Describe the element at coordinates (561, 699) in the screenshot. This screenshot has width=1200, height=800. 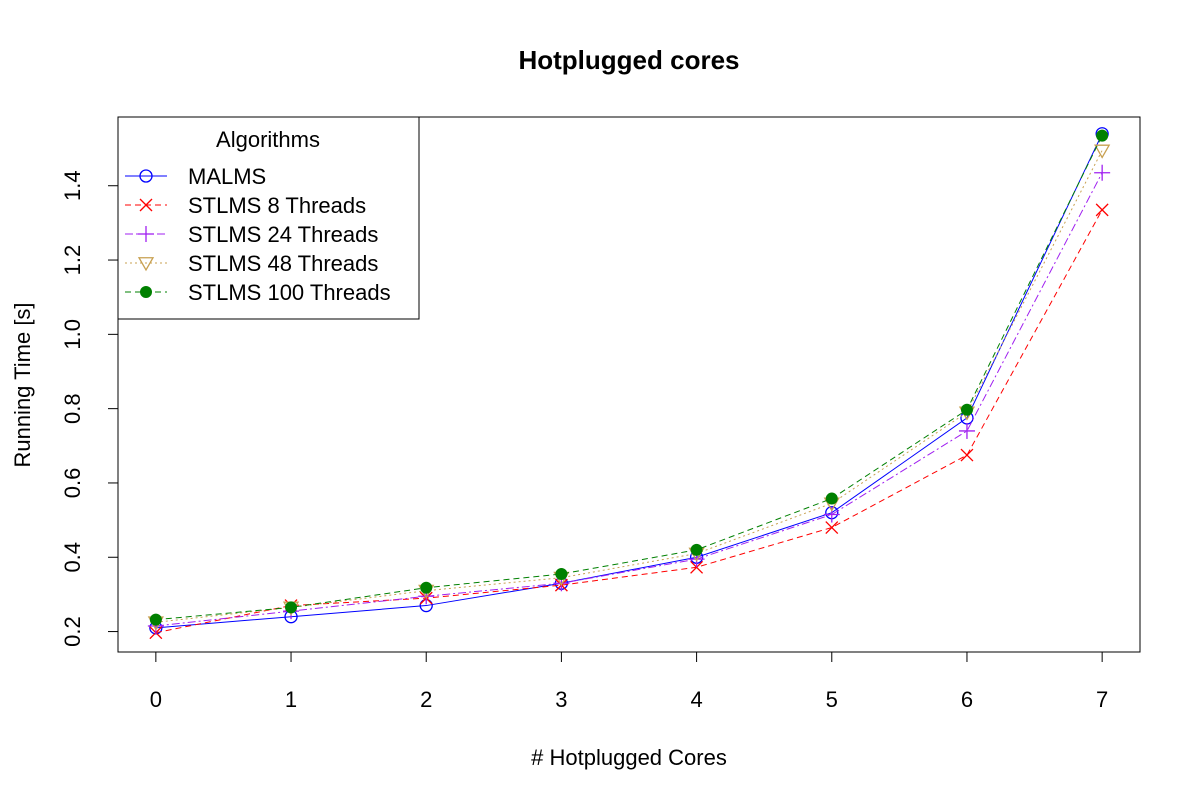
I see `x-tick-label: 3` at that location.